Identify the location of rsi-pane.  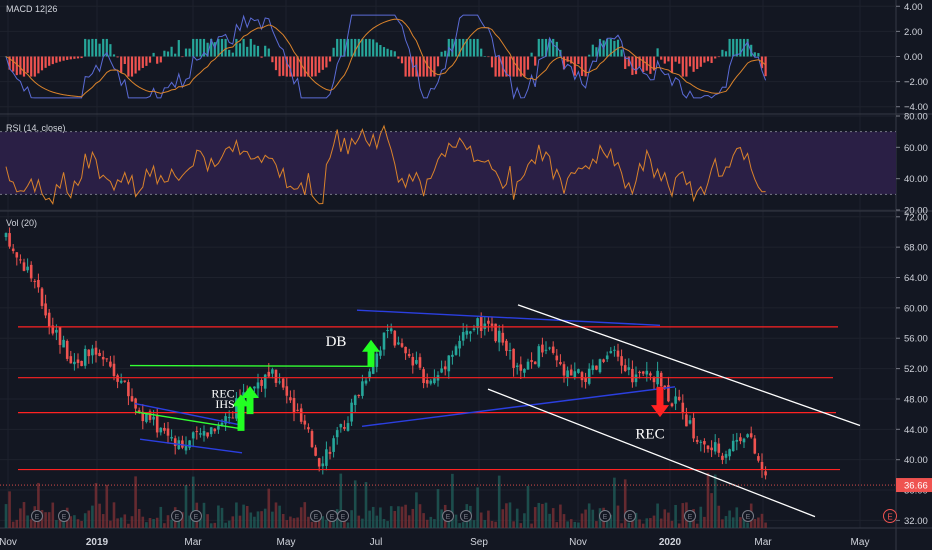
(448, 164).